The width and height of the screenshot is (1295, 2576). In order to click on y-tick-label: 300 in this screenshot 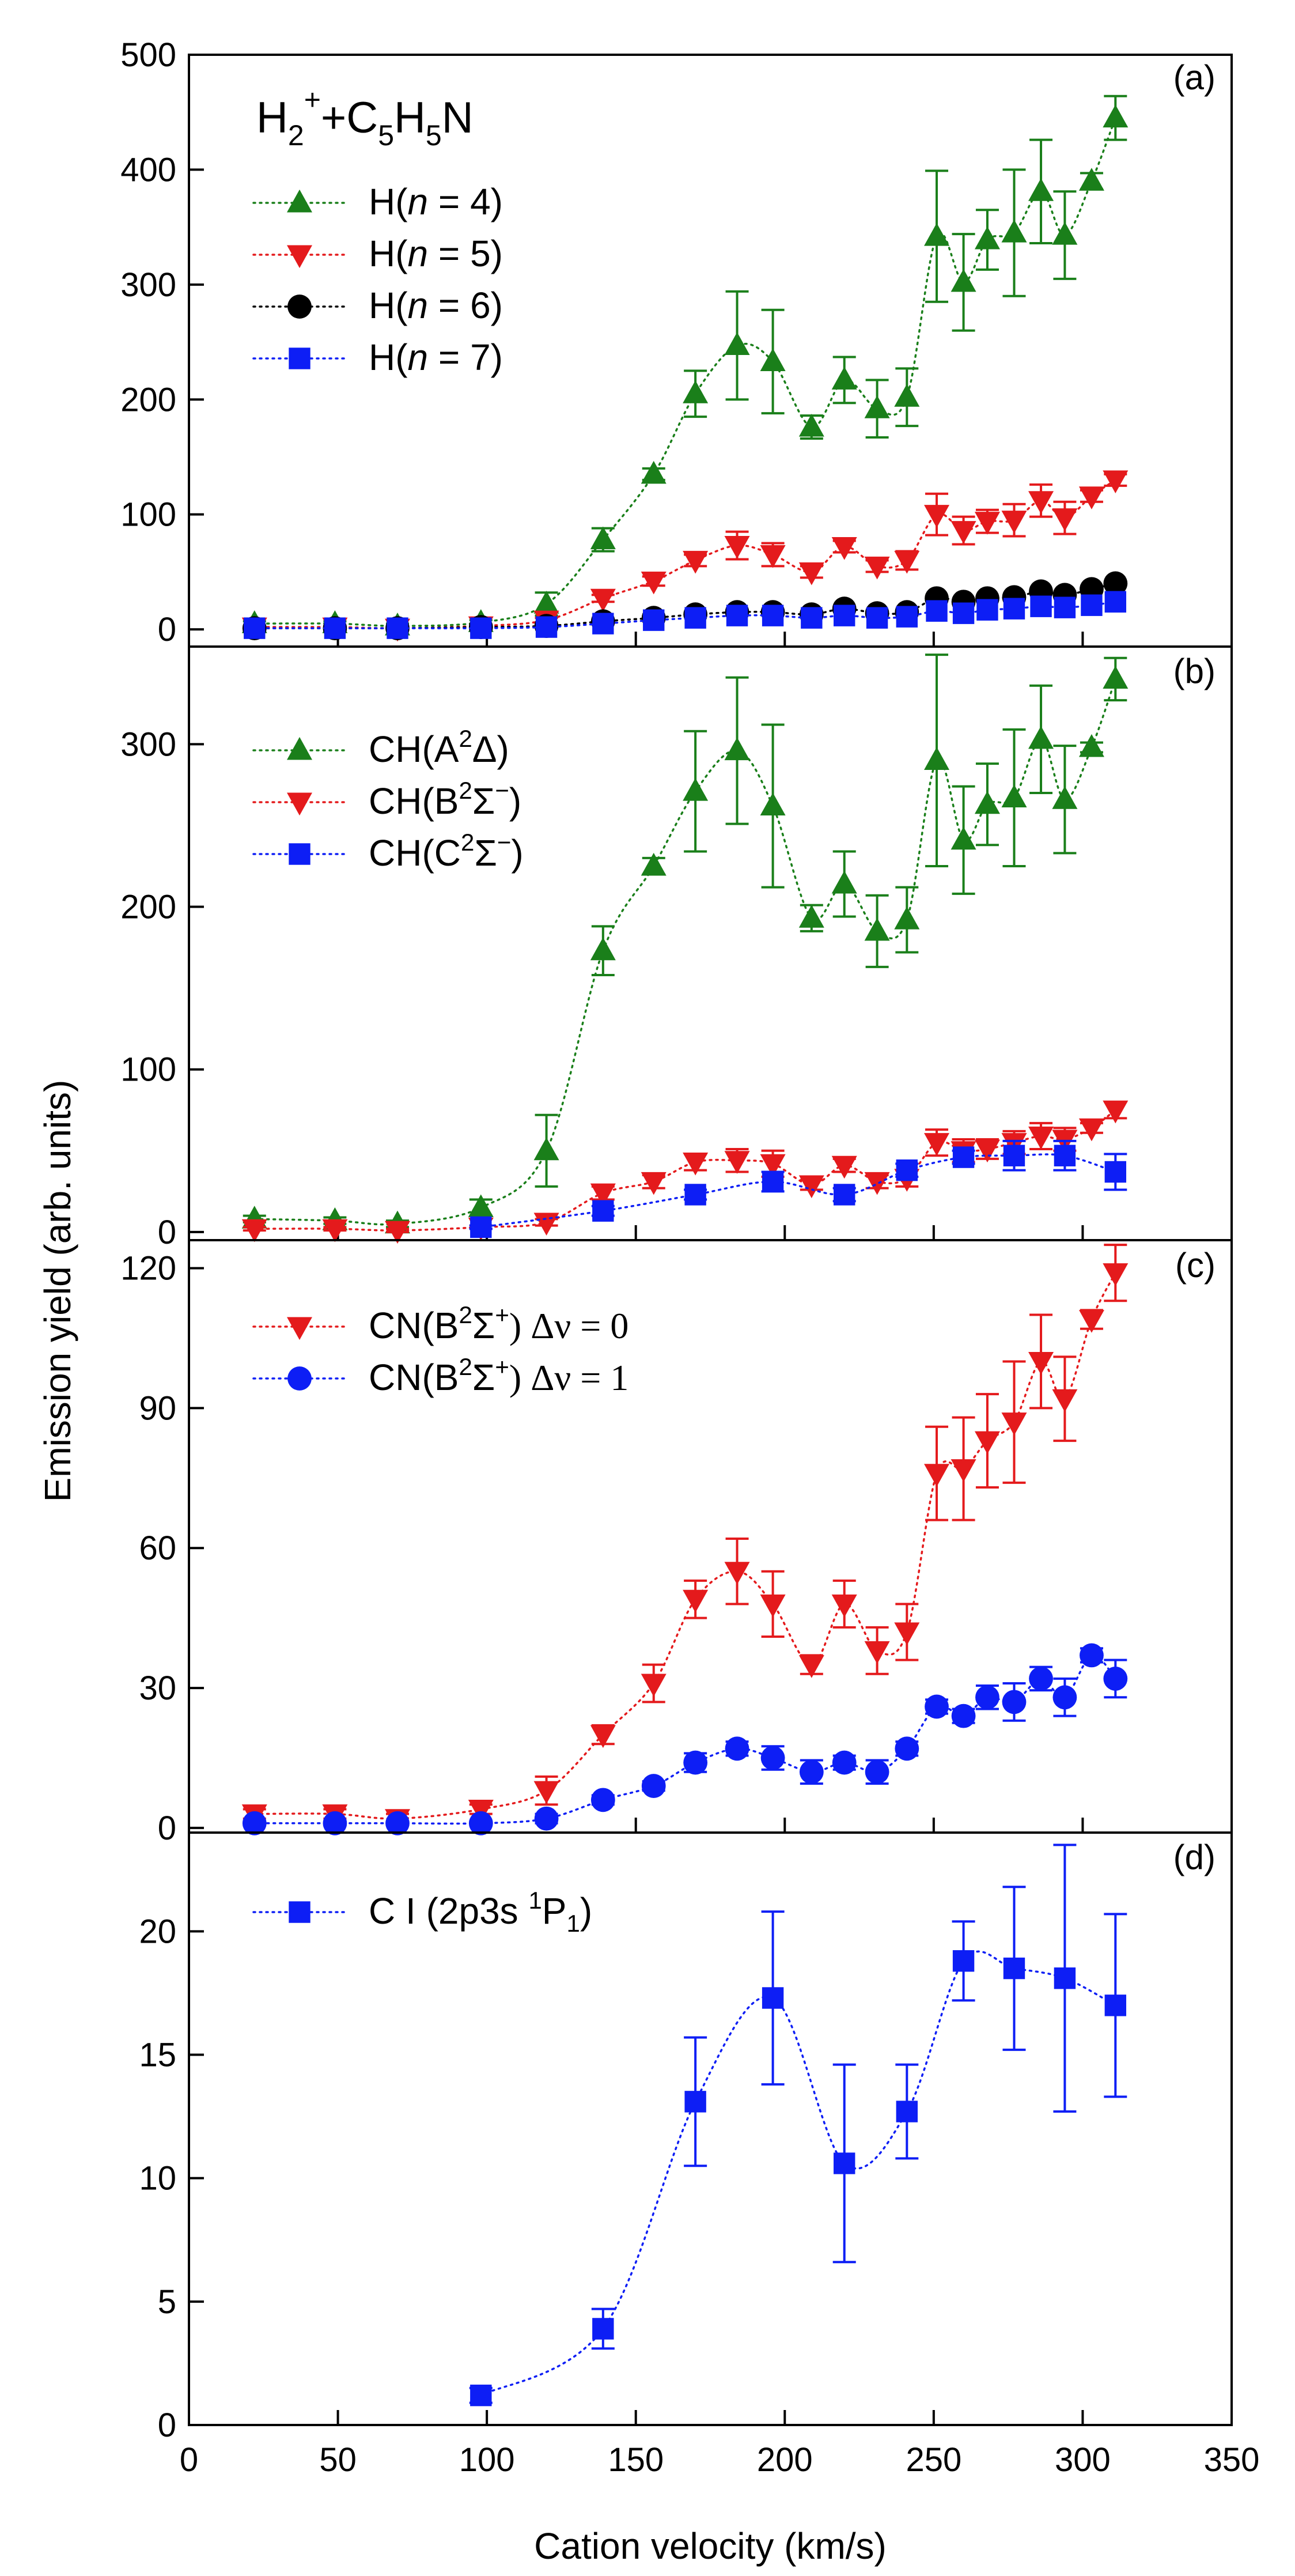, I will do `click(148, 744)`.